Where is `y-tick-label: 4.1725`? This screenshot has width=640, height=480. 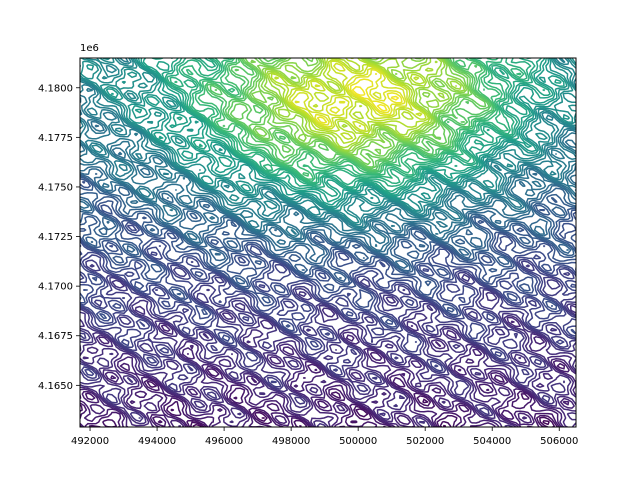 y-tick-label: 4.1725 is located at coordinates (55, 237).